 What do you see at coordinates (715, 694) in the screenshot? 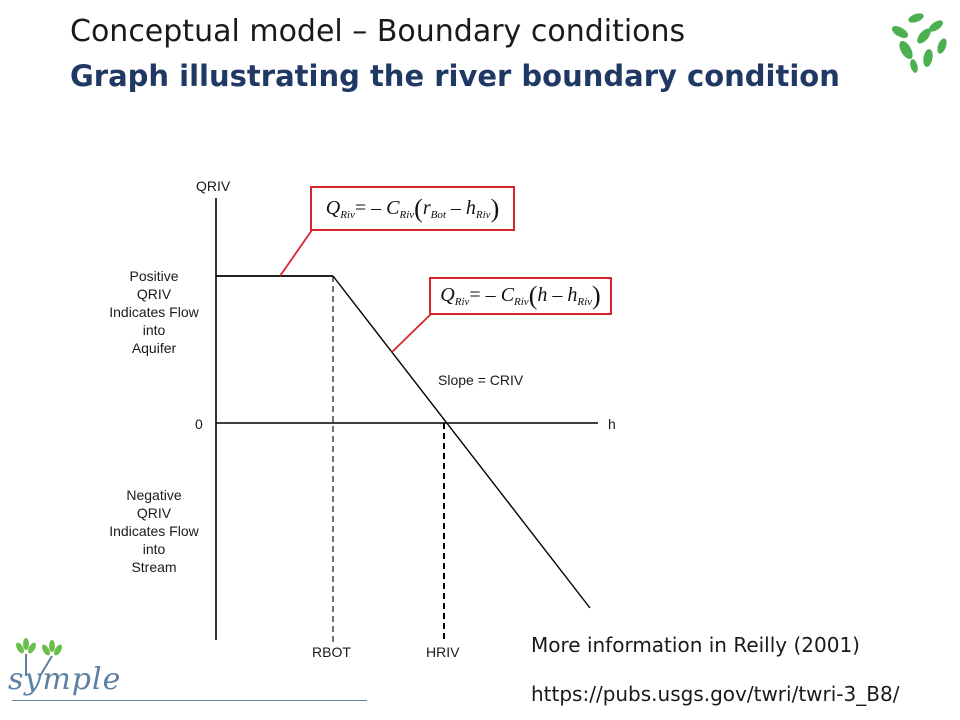
I see `reference-url: https://pubs.usgs.gov/twri/twri-3_B8/` at bounding box center [715, 694].